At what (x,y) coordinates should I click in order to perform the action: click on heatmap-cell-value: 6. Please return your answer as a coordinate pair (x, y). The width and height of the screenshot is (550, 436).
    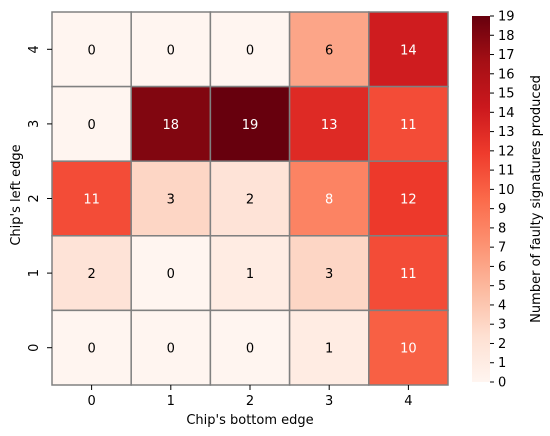
    Looking at the image, I should click on (329, 50).